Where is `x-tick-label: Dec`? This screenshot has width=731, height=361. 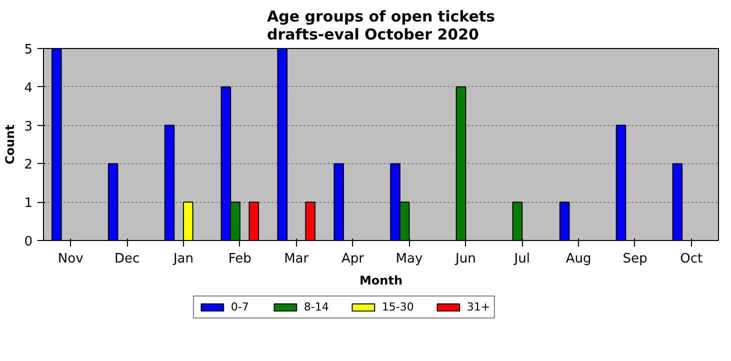 x-tick-label: Dec is located at coordinates (127, 259).